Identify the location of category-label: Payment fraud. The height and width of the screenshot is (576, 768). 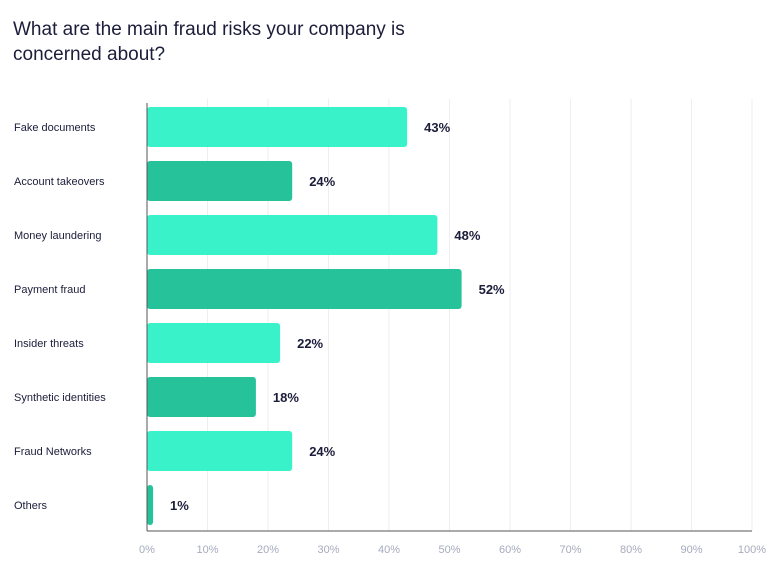
(50, 290).